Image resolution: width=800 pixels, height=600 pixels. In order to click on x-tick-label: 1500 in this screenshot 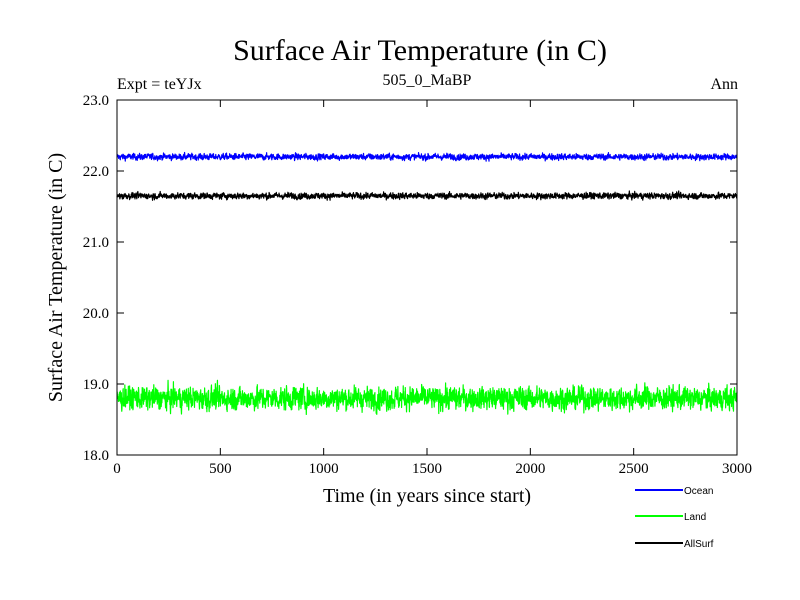, I will do `click(427, 469)`.